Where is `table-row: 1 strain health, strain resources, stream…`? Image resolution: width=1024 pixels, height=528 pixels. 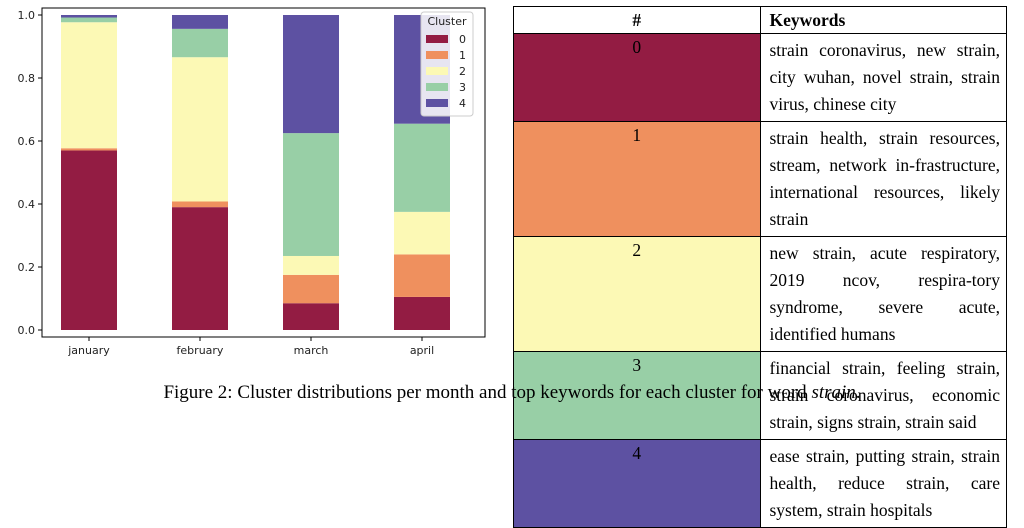 table-row: 1 strain health, strain resources, stream… is located at coordinates (760, 179).